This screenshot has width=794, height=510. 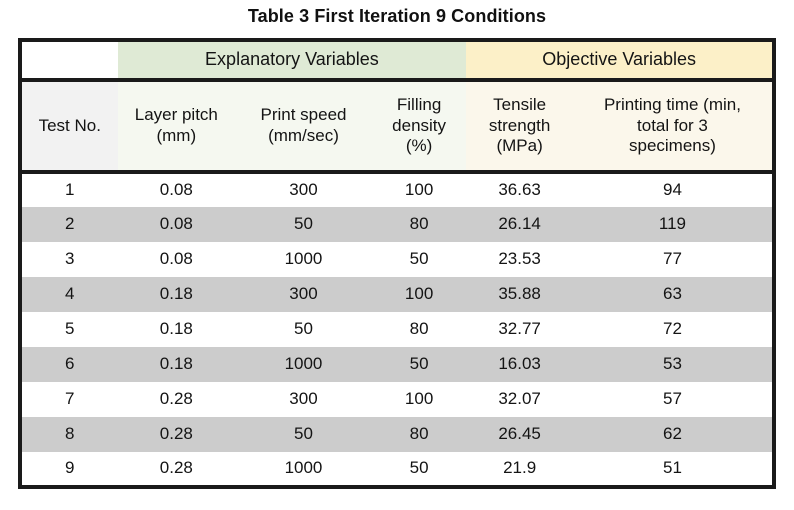 What do you see at coordinates (672, 190) in the screenshot?
I see `cell-printing-time: 94` at bounding box center [672, 190].